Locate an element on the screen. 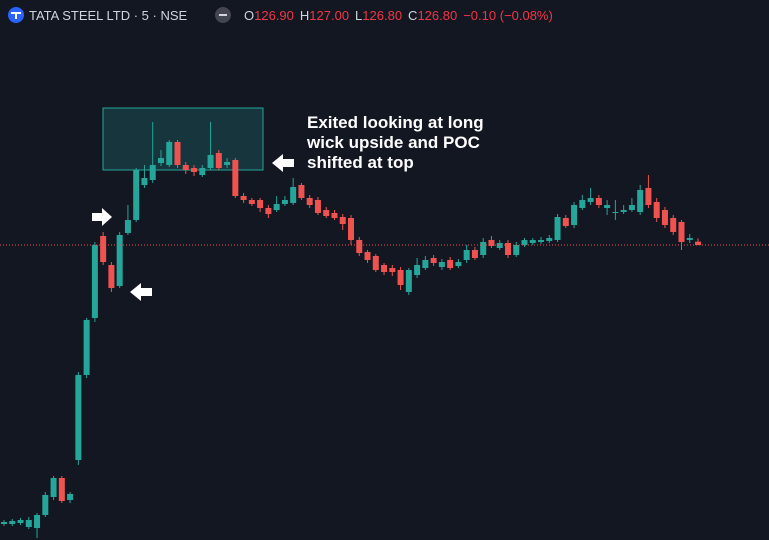  ohlc-label: L is located at coordinates (359, 15).